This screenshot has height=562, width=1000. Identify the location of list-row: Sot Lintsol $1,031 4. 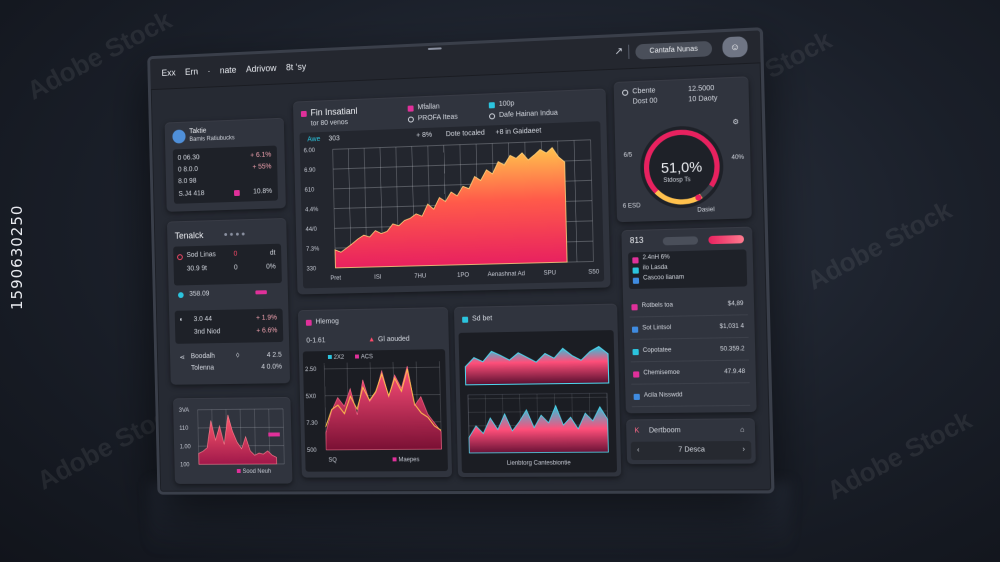
(689, 329).